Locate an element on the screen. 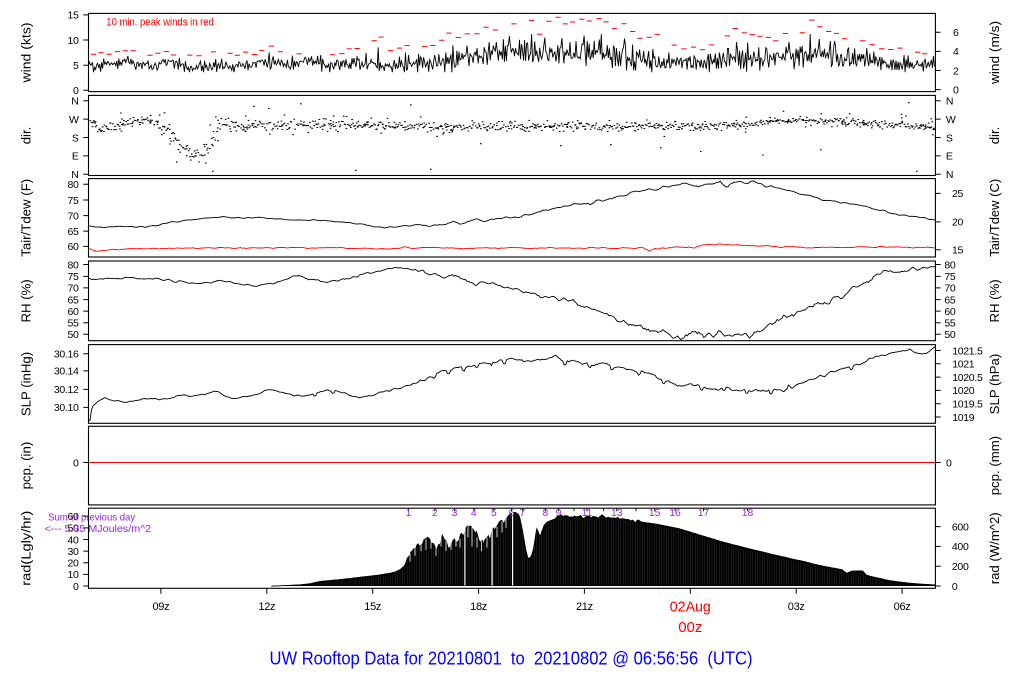  svg-text: 11 is located at coordinates (587, 513).